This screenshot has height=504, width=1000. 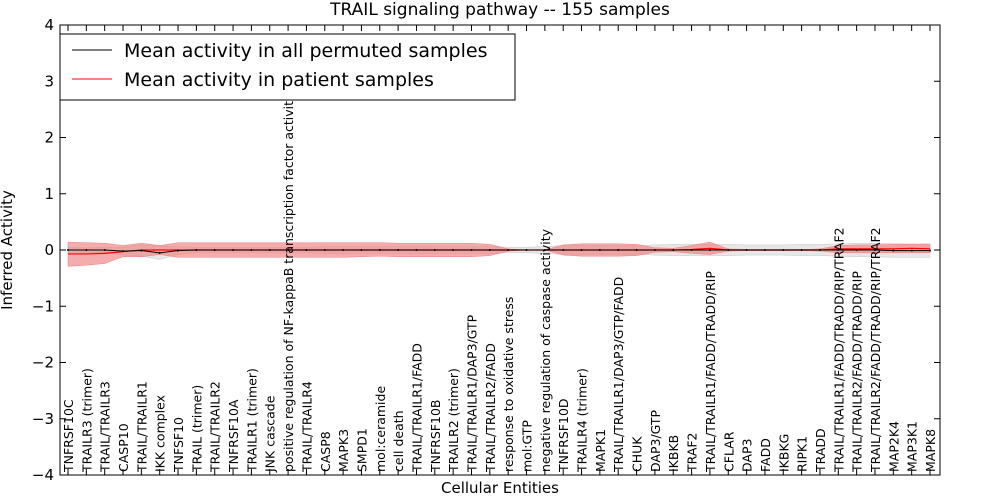 I want to click on x-tick-label: TRAIL/TRAILR1, so click(x=141, y=427).